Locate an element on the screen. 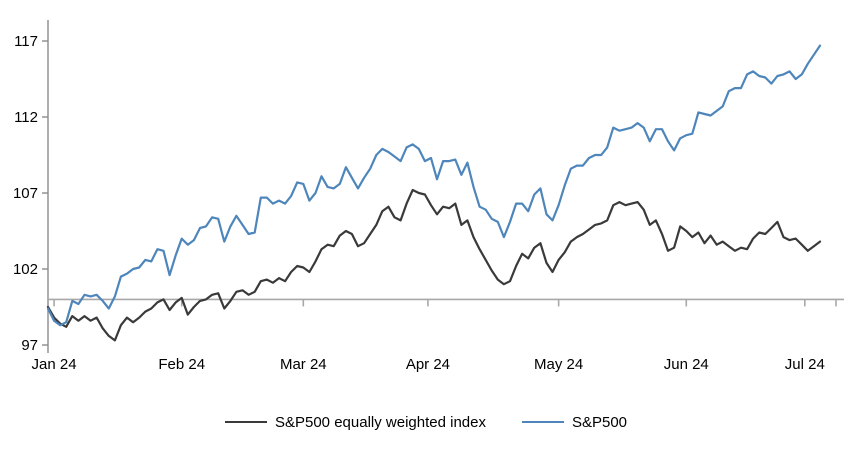  equal-weight-line-swatch is located at coordinates (245, 422).